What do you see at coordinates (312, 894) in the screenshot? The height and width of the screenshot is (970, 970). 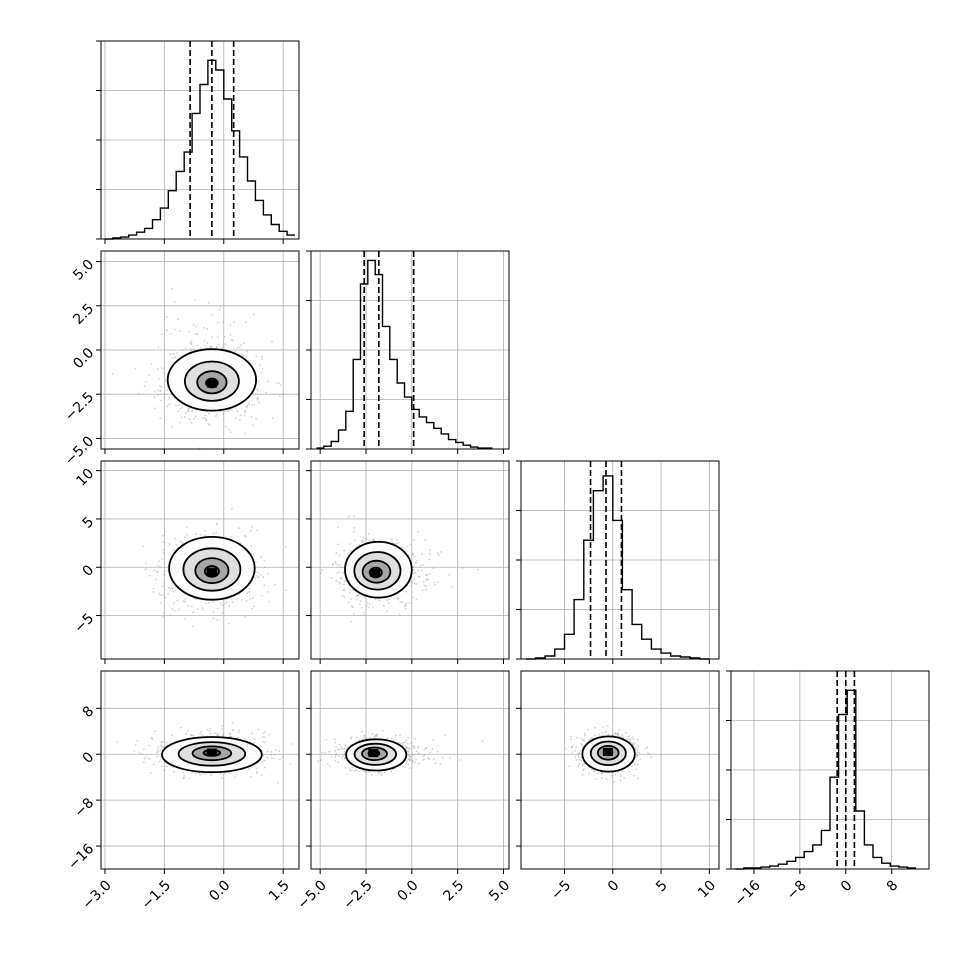 I see `x-tick-label-1-0: −5.0` at bounding box center [312, 894].